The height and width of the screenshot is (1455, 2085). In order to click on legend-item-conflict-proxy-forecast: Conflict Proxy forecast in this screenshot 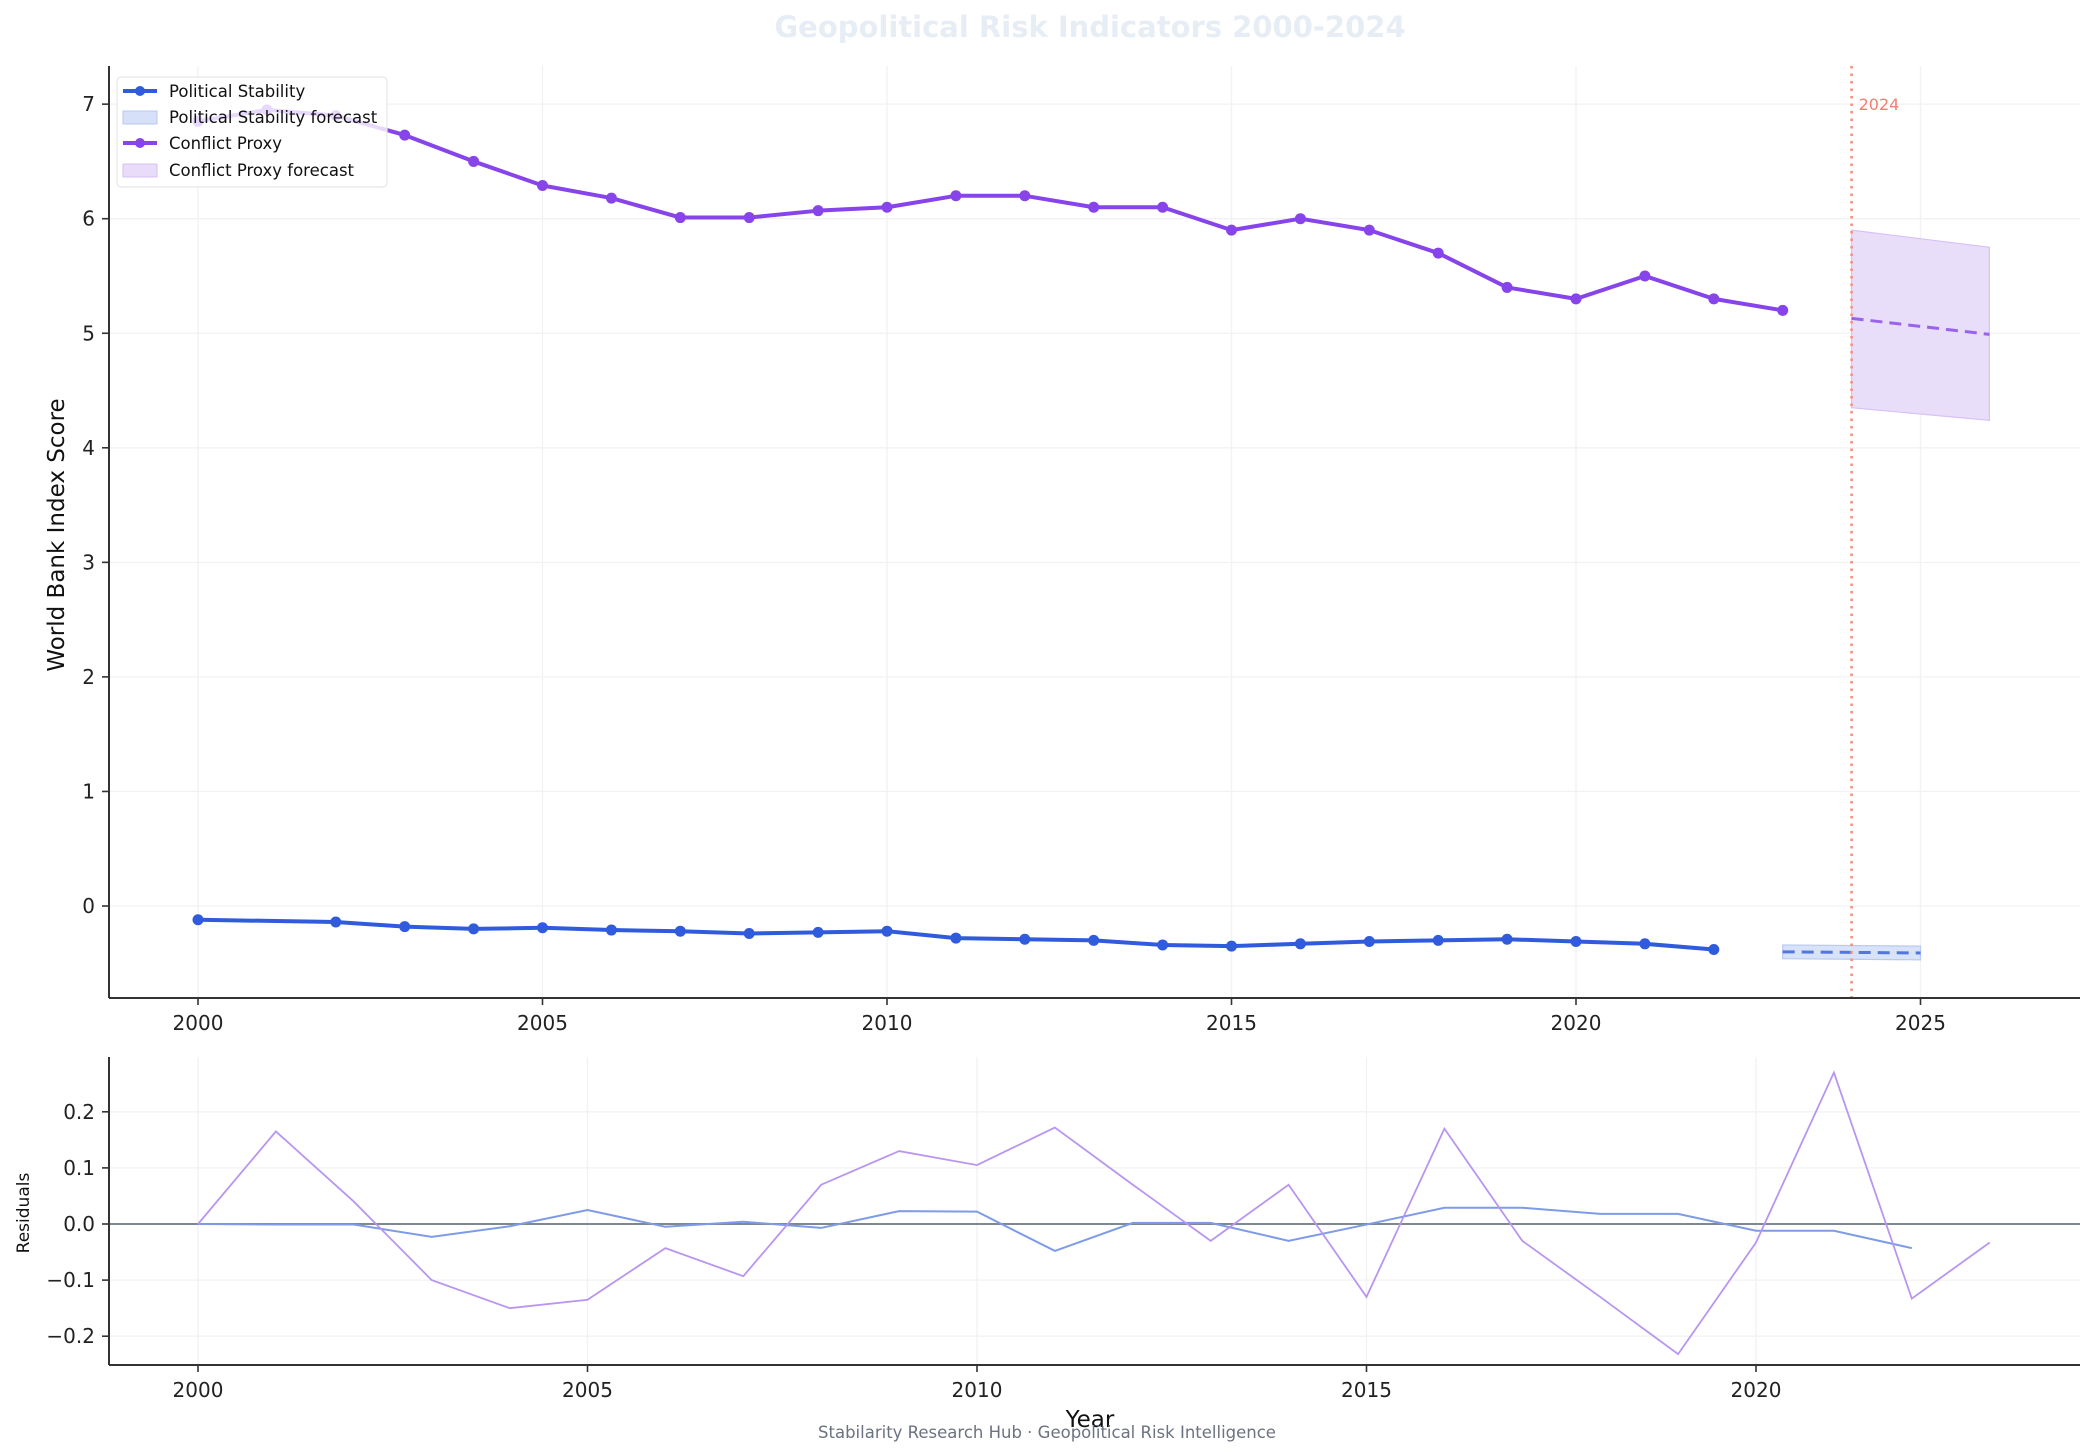, I will do `click(238, 170)`.